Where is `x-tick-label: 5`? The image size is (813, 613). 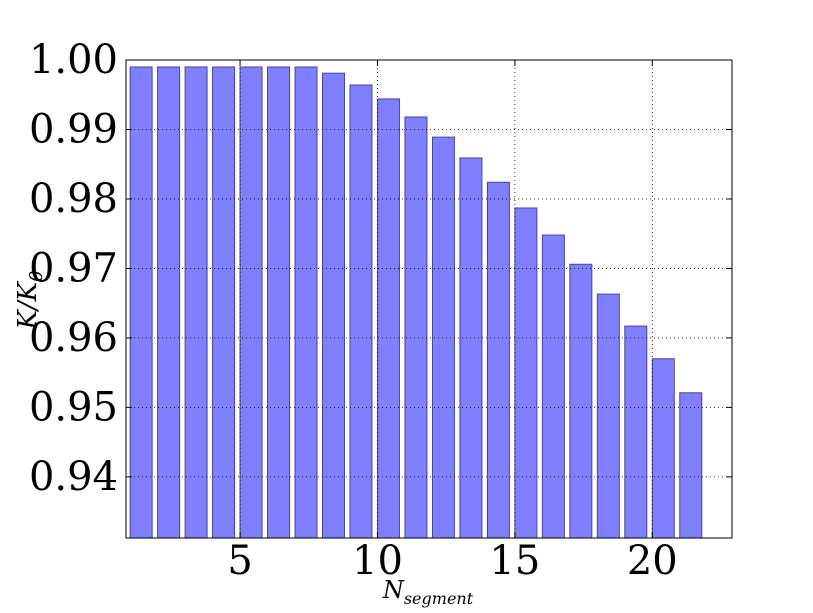 x-tick-label: 5 is located at coordinates (239, 561).